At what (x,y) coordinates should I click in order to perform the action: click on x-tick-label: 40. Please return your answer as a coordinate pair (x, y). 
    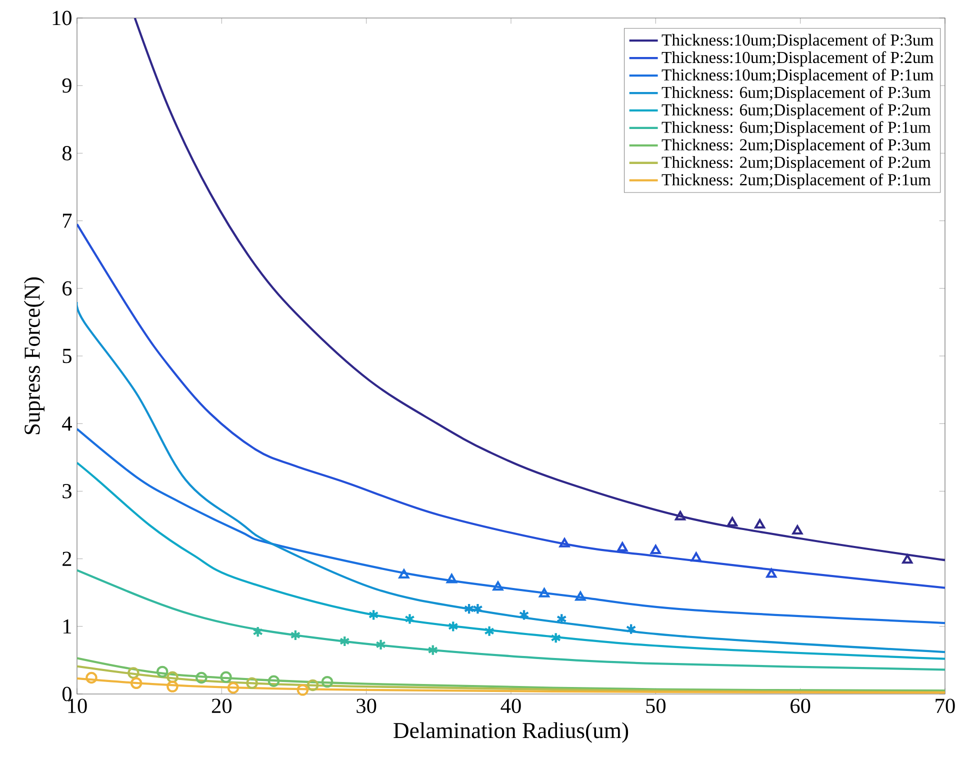
    Looking at the image, I should click on (510, 706).